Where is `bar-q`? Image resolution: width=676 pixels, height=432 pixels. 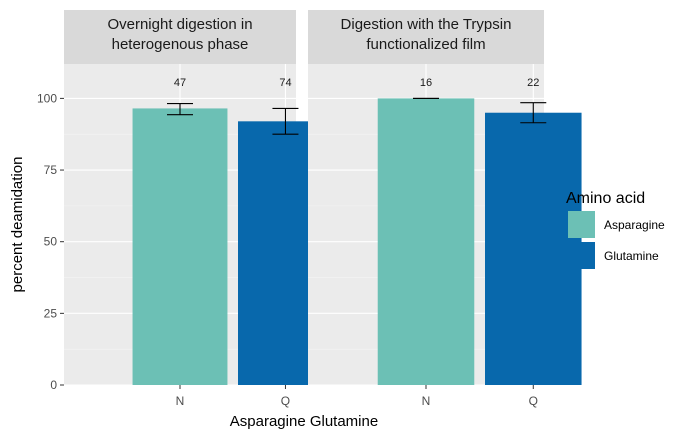 bar-q is located at coordinates (533, 249).